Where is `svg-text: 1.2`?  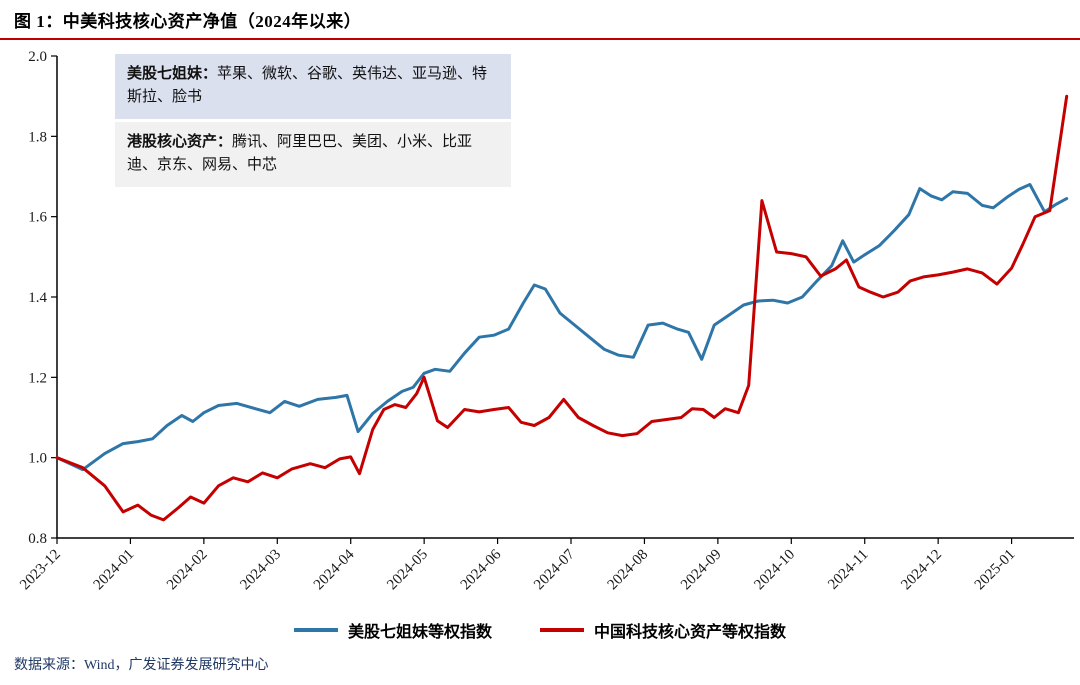 svg-text: 1.2 is located at coordinates (37, 378).